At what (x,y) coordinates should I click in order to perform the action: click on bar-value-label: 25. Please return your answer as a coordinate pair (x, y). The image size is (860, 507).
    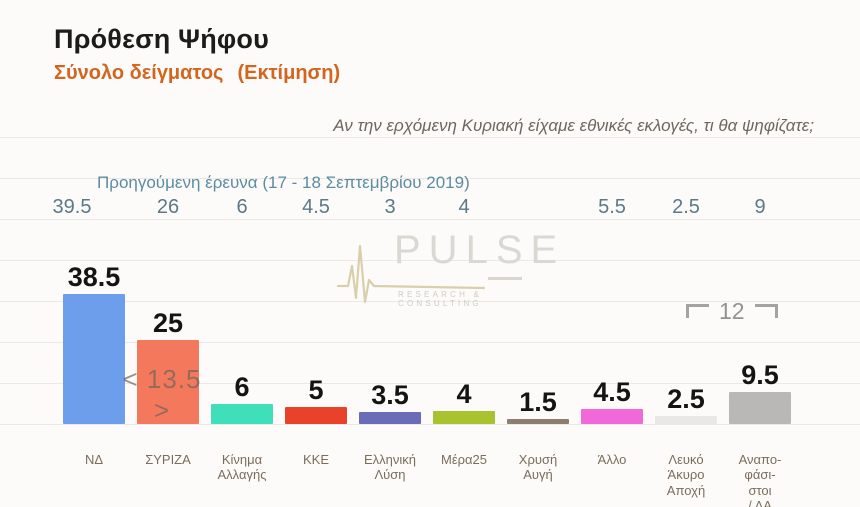
    Looking at the image, I should click on (168, 323).